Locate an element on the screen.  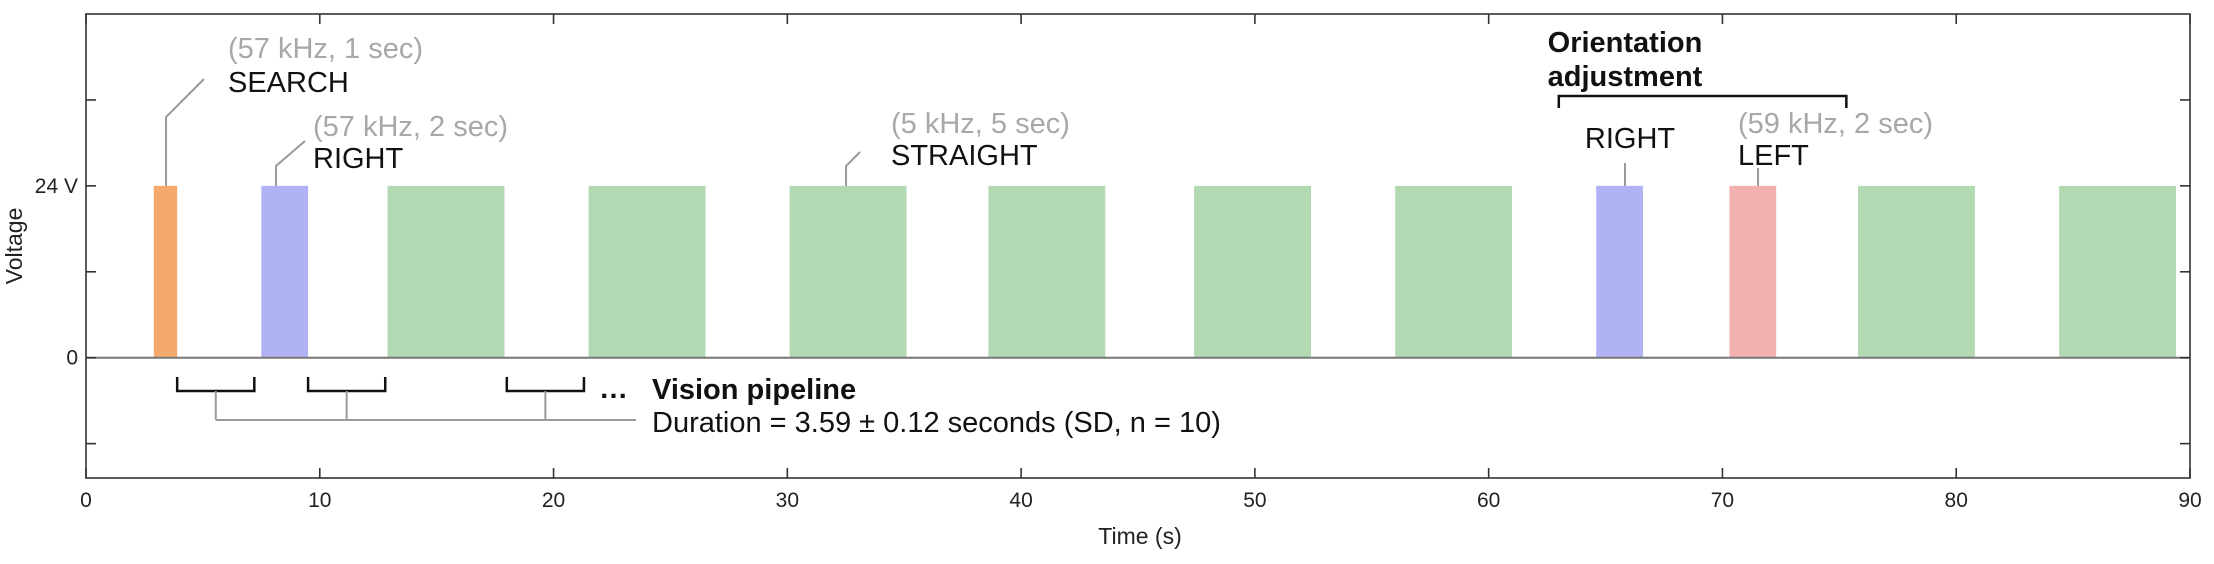
x-tick-label-80: 80 is located at coordinates (1956, 500).